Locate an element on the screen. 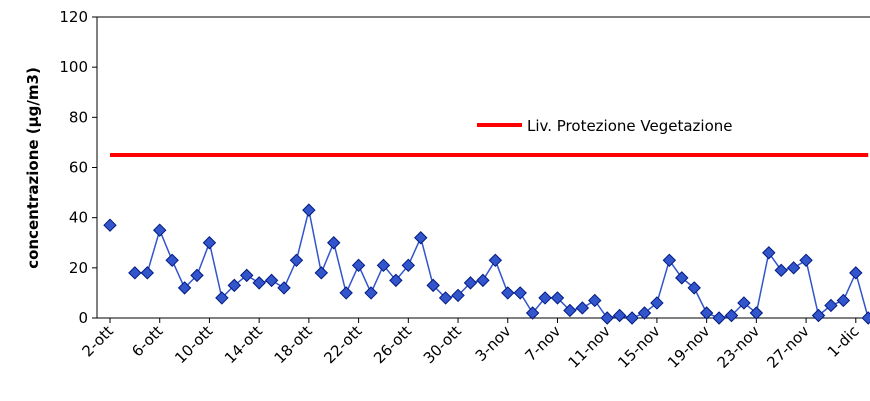 The width and height of the screenshot is (870, 401). x-tick-label: 22-ott is located at coordinates (342, 344).